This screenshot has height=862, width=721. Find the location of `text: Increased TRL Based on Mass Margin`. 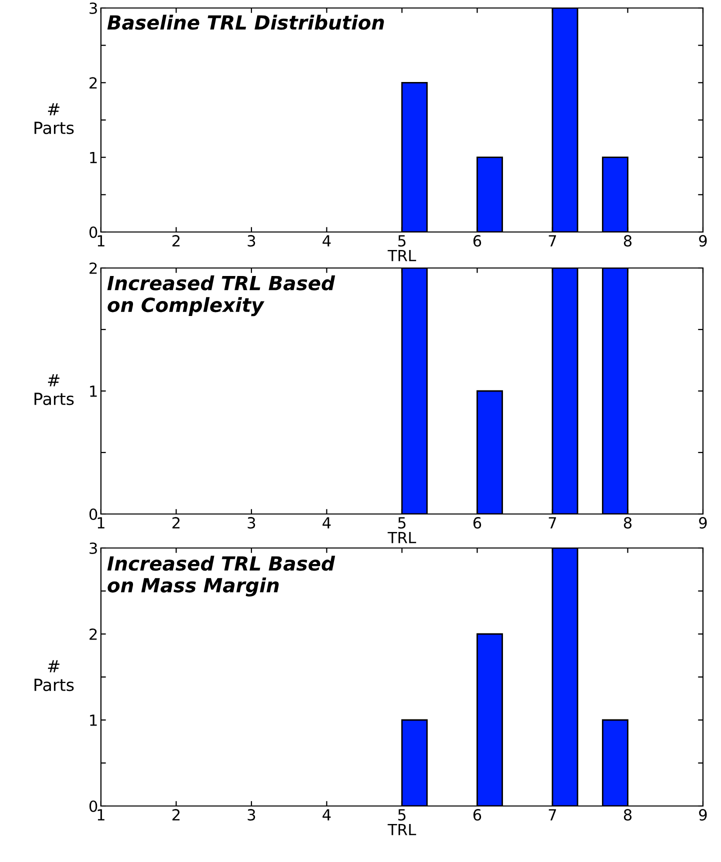

text: Increased TRL Based on Mass Margin is located at coordinates (221, 576).